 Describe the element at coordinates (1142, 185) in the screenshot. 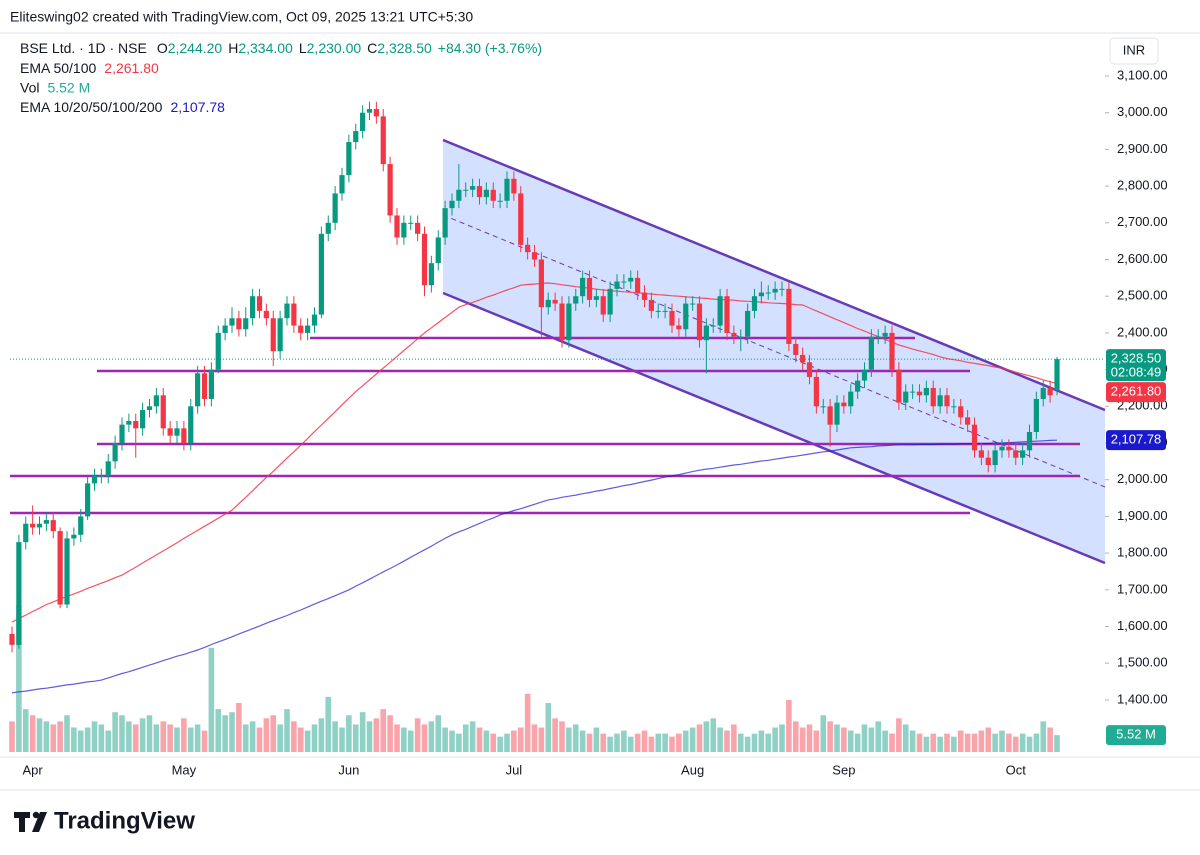

I see `y-tick-label: 2,800.00` at that location.